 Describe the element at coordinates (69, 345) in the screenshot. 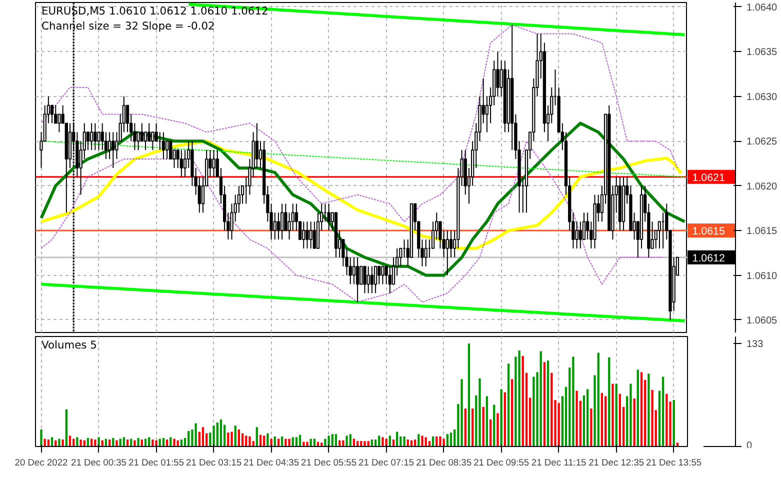

I see `chart-title: Volumes 5` at that location.